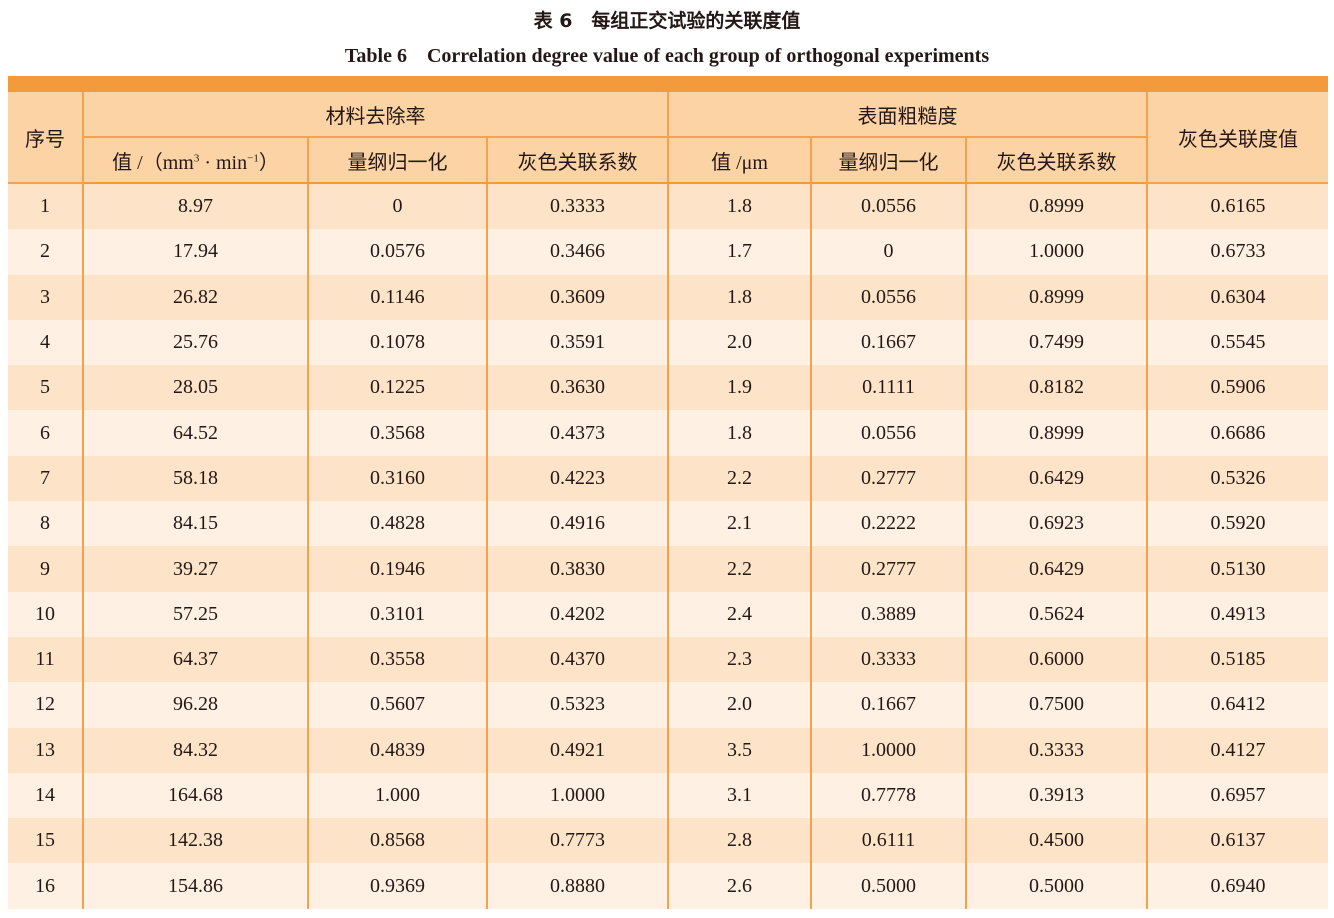  What do you see at coordinates (1056, 342) in the screenshot?
I see `table-cell: 0.7499` at bounding box center [1056, 342].